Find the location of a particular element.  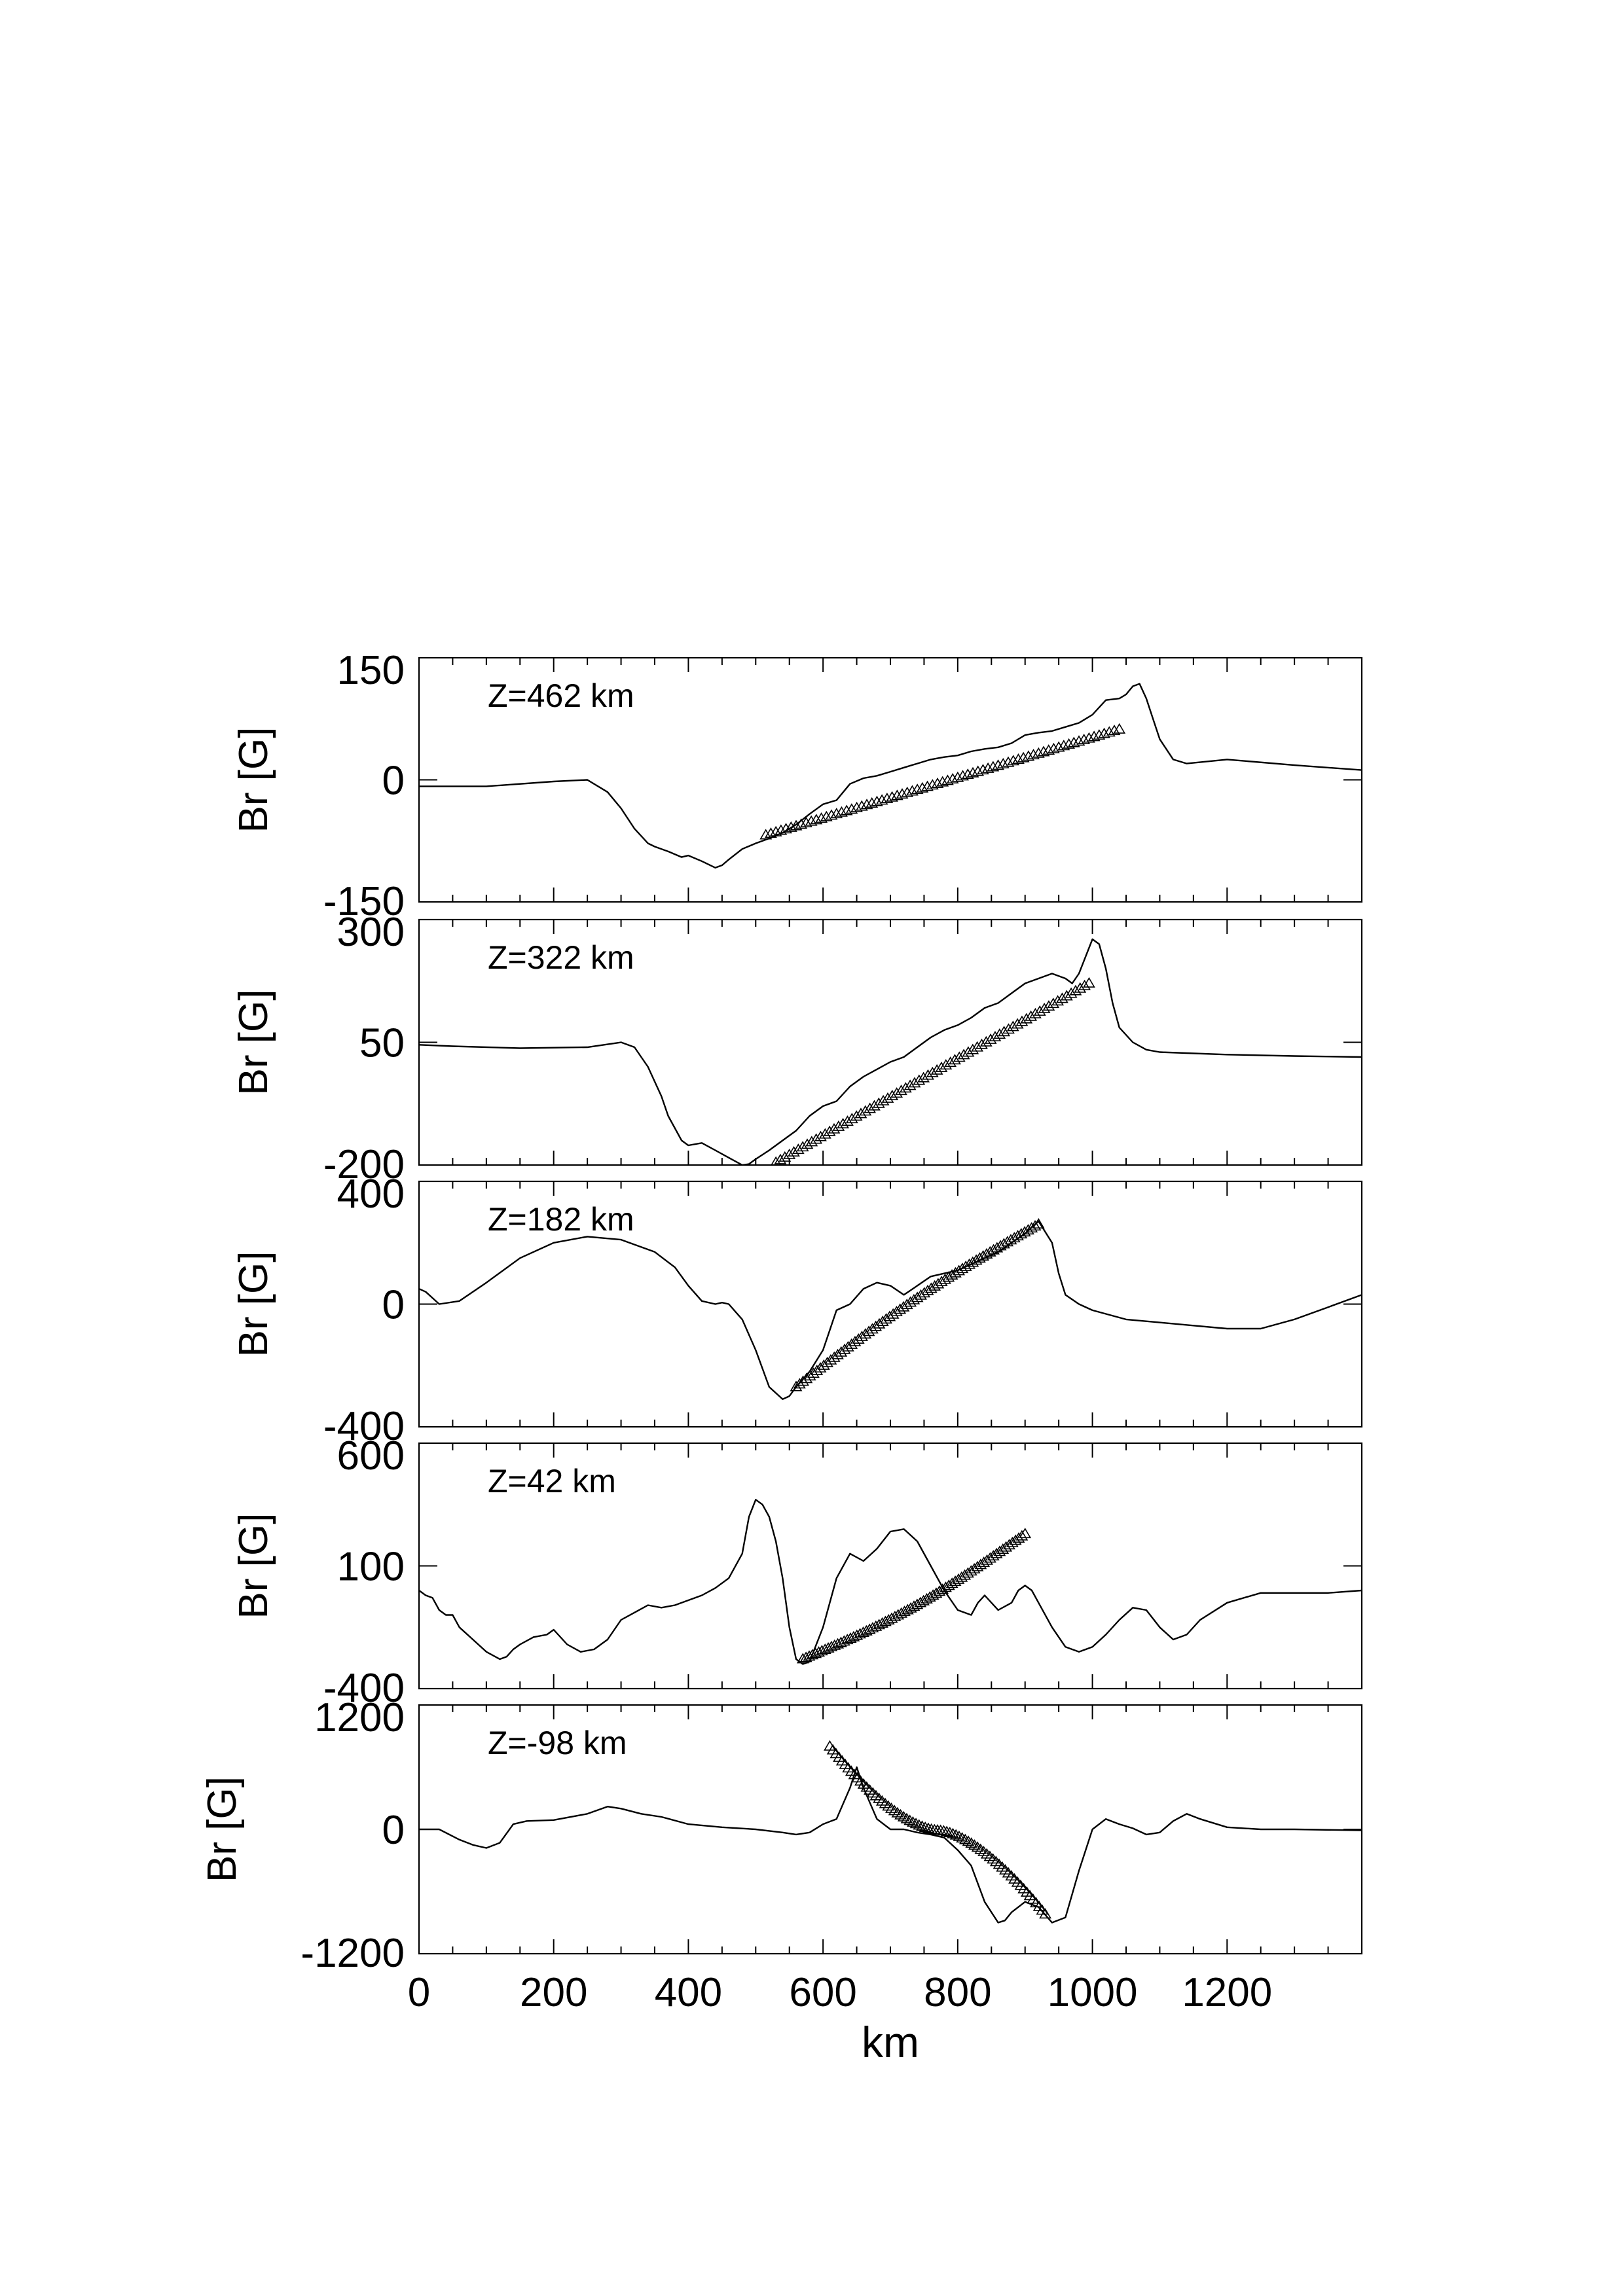

x-tick-label: 400 is located at coordinates (688, 1992).